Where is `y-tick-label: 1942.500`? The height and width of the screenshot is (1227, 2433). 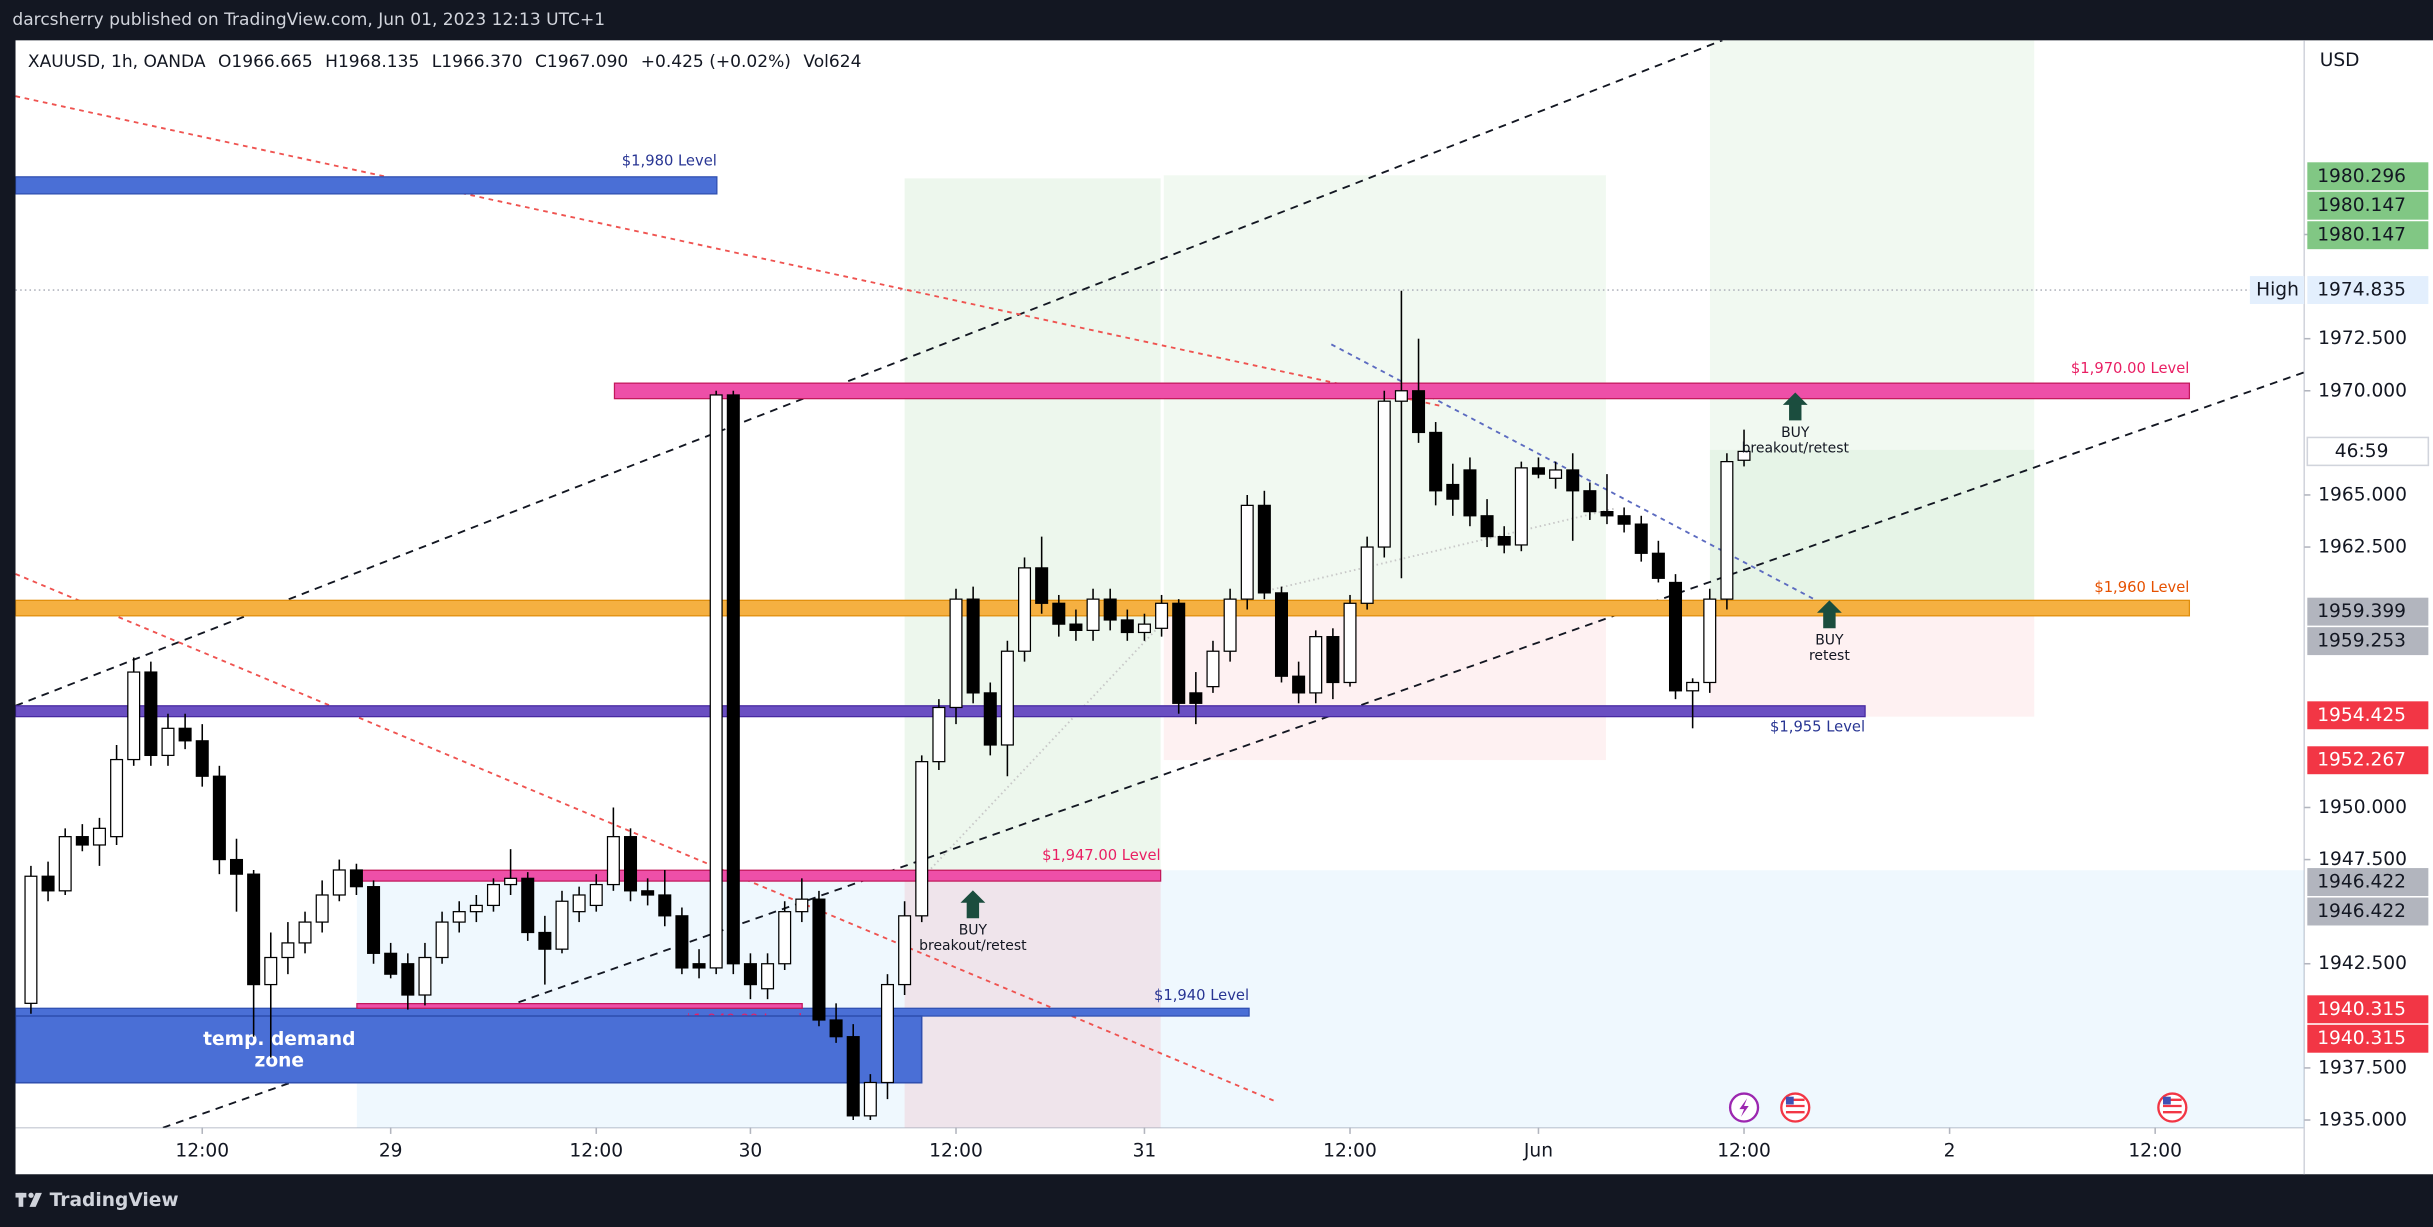
y-tick-label: 1942.500 is located at coordinates (2362, 963).